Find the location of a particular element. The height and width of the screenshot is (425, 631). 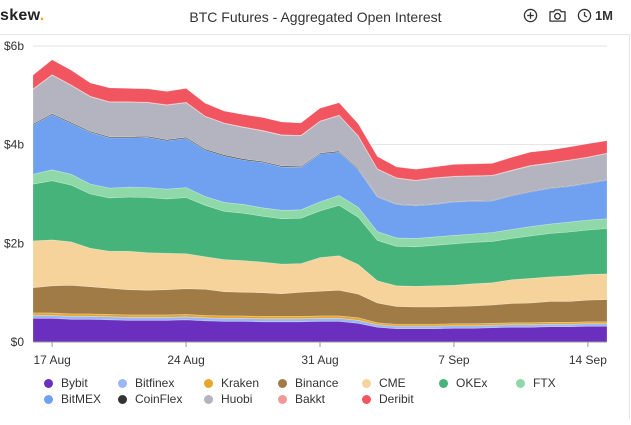

y-tick-label: $4b is located at coordinates (14, 145).